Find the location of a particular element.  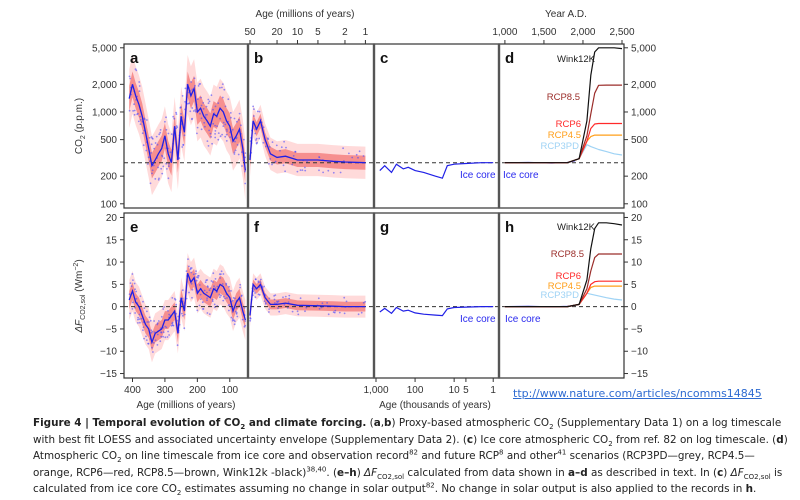

y-tick-label-left-bottom: −5 is located at coordinates (112, 329).